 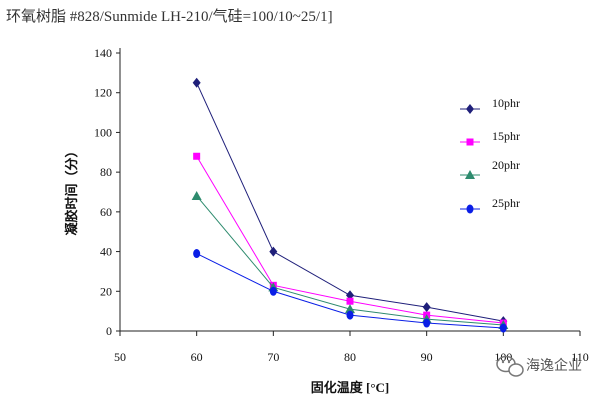 What do you see at coordinates (554, 365) in the screenshot?
I see `watermark-text: 海逸企业` at bounding box center [554, 365].